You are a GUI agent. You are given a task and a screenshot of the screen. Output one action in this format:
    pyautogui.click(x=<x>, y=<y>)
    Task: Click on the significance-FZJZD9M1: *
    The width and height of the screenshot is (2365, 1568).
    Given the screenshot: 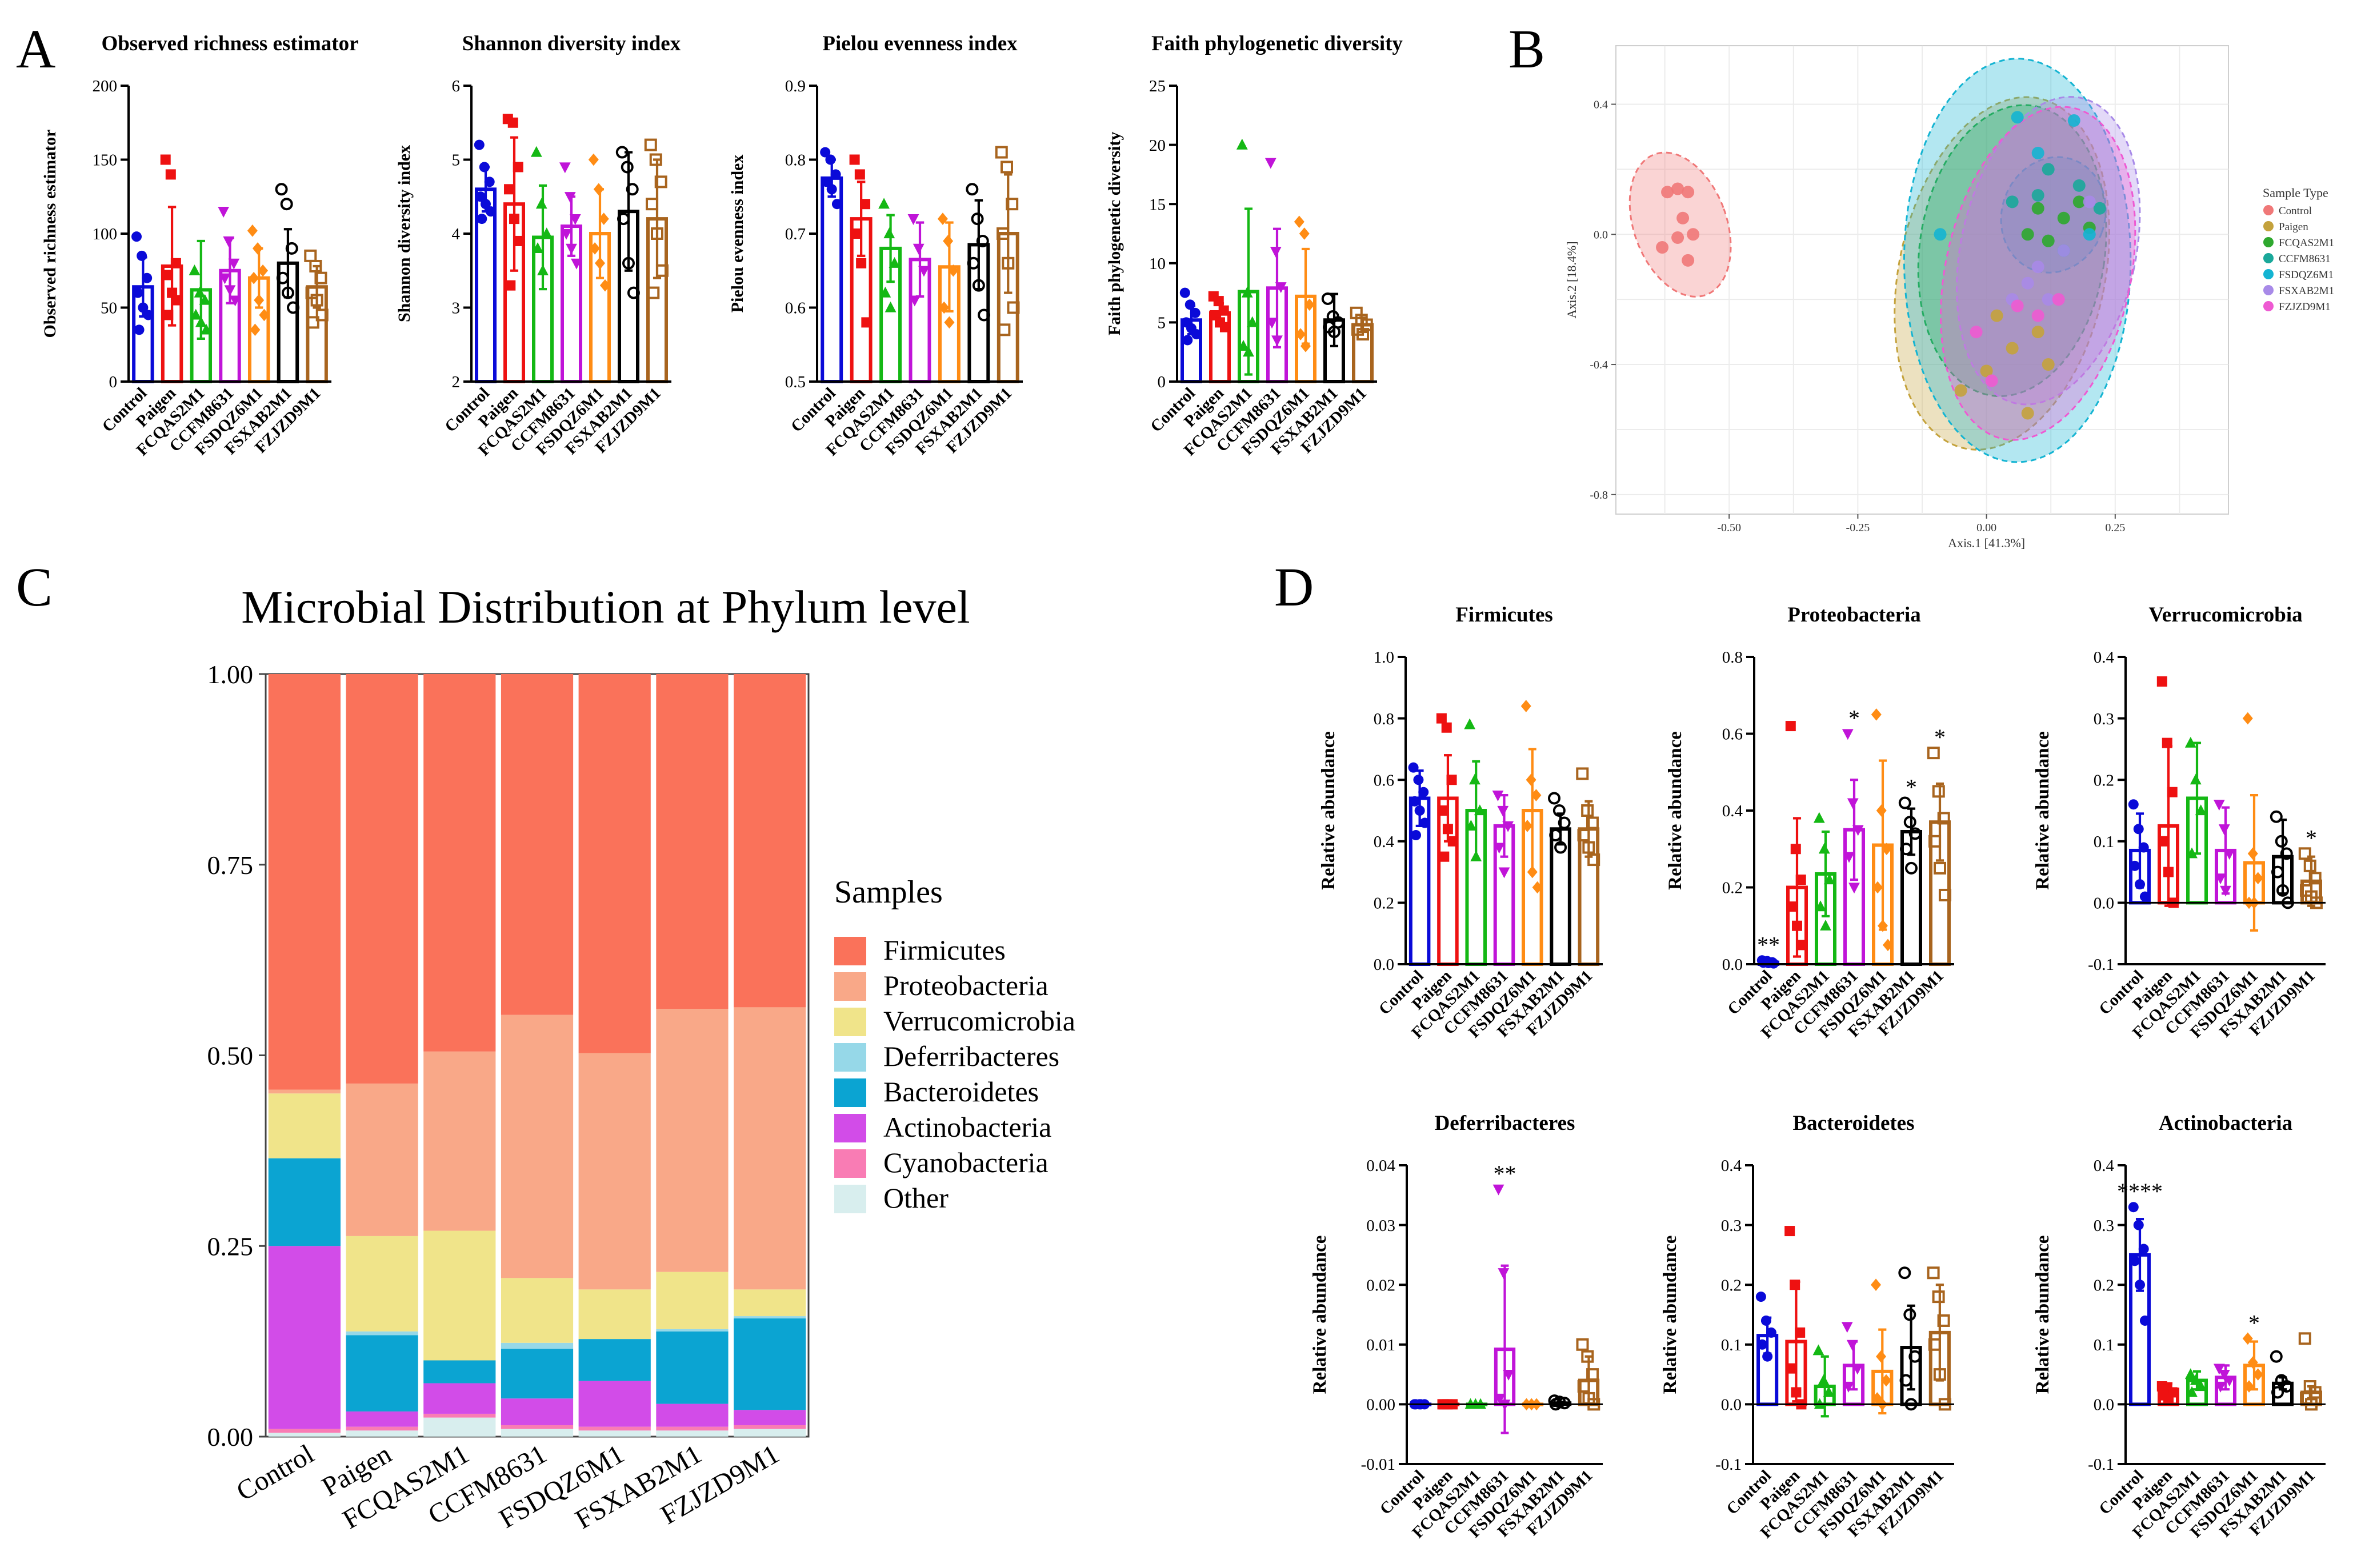 What is the action you would take?
    pyautogui.click(x=1940, y=737)
    